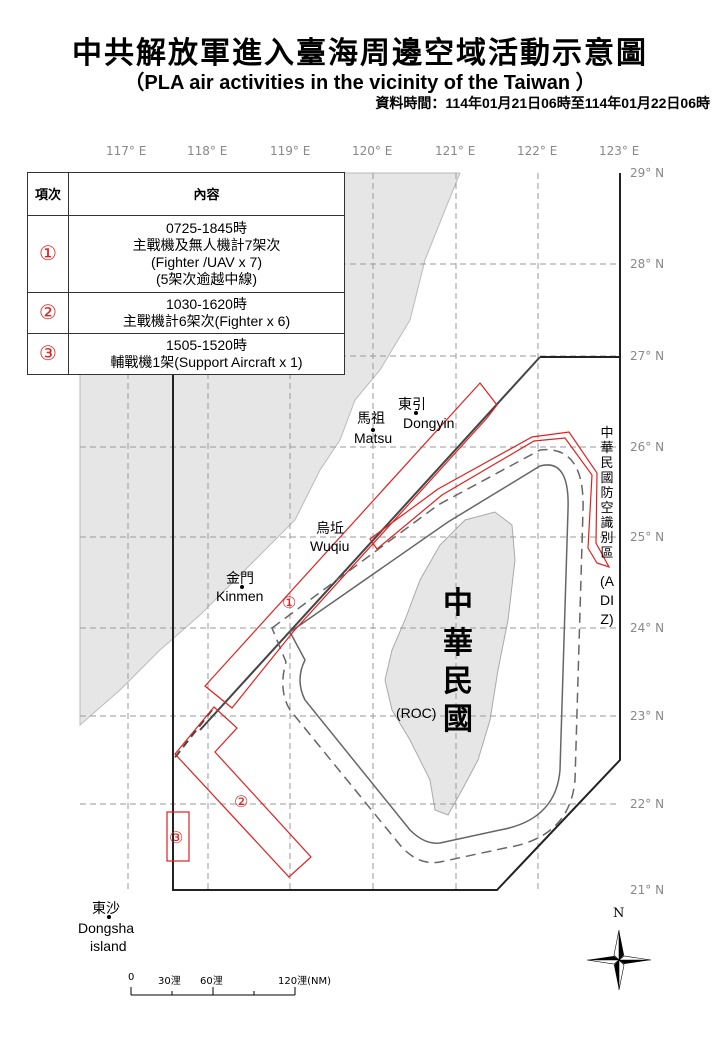 This screenshot has width=720, height=1040. What do you see at coordinates (607, 600) in the screenshot?
I see `adiz-label-en: (ADIZ)` at bounding box center [607, 600].